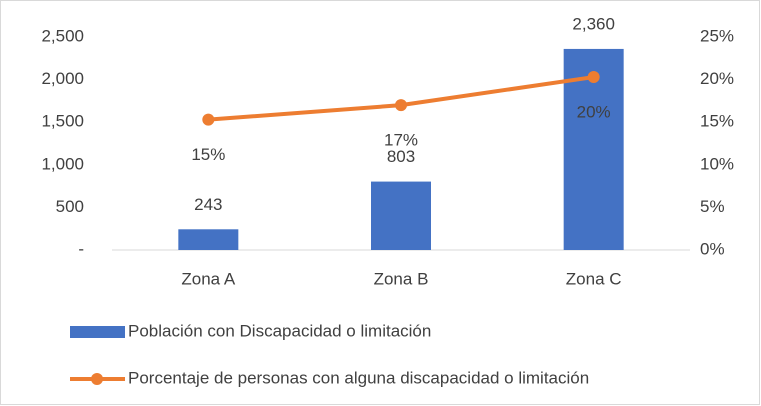 The image size is (761, 406). Describe the element at coordinates (208, 278) in the screenshot. I see `x-tick-label: Zona A` at that location.